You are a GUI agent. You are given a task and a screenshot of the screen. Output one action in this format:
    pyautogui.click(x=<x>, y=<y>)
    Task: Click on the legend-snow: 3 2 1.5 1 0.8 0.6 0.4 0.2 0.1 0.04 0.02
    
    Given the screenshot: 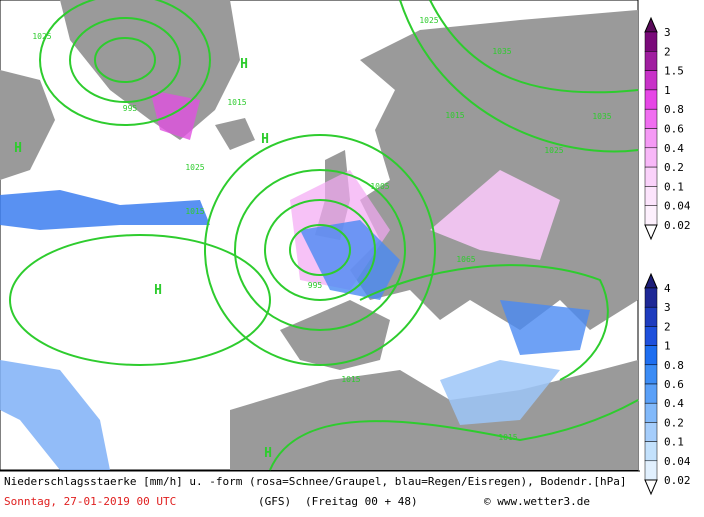 What is the action you would take?
    pyautogui.click(x=667, y=128)
    